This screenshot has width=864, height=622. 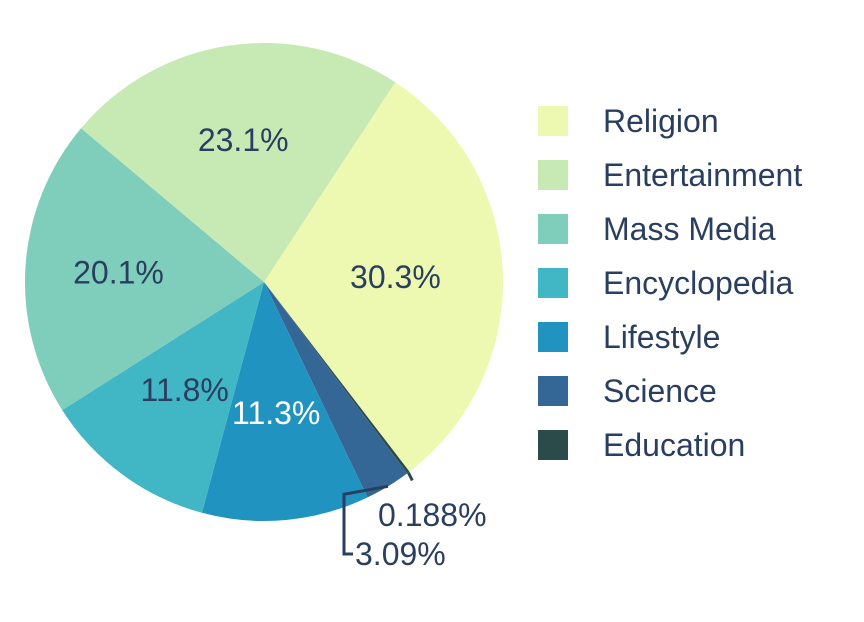 I want to click on legend-label-science: Science, so click(x=660, y=391).